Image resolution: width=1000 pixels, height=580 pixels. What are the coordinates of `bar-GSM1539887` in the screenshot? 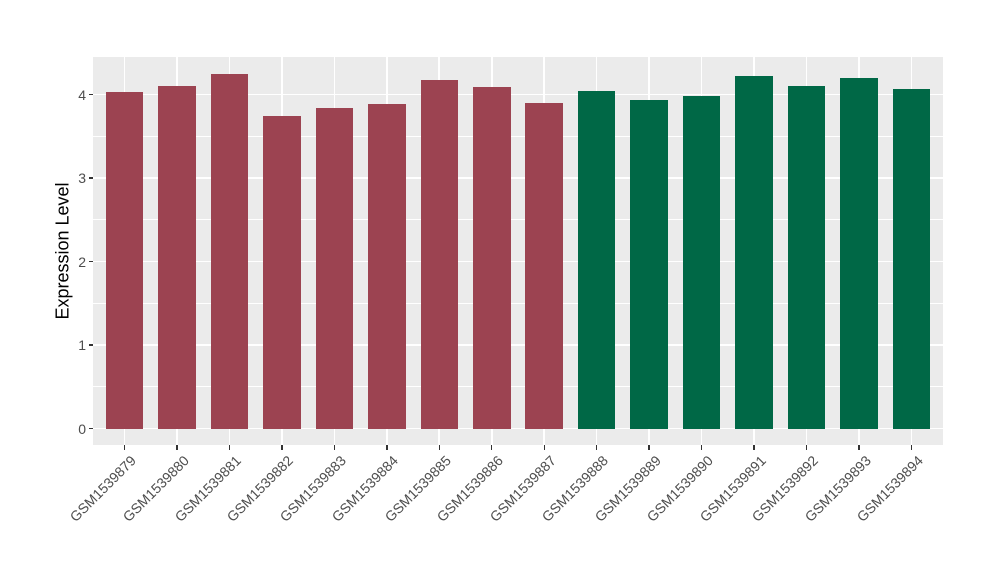 It's located at (544, 265).